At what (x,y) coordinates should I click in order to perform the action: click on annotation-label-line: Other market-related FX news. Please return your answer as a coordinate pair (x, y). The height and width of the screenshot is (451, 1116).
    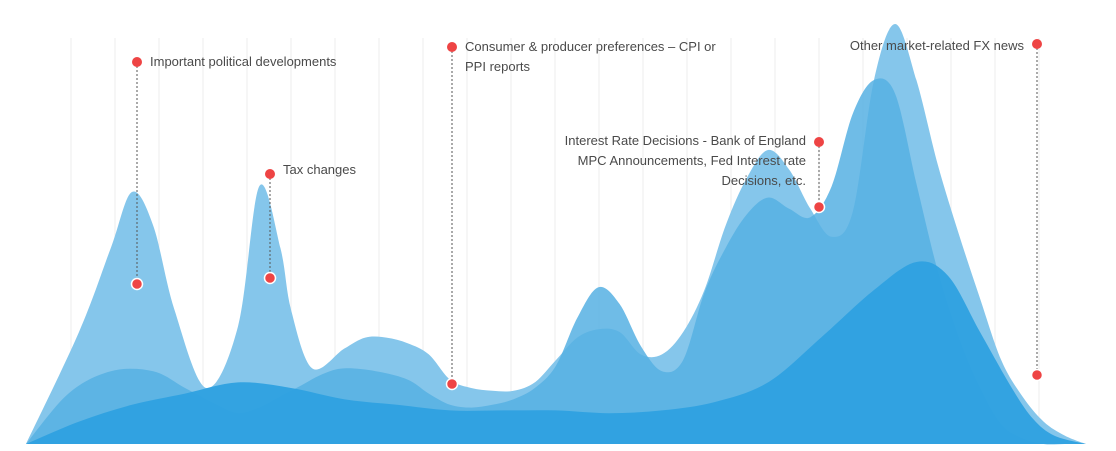
    Looking at the image, I should click on (937, 45).